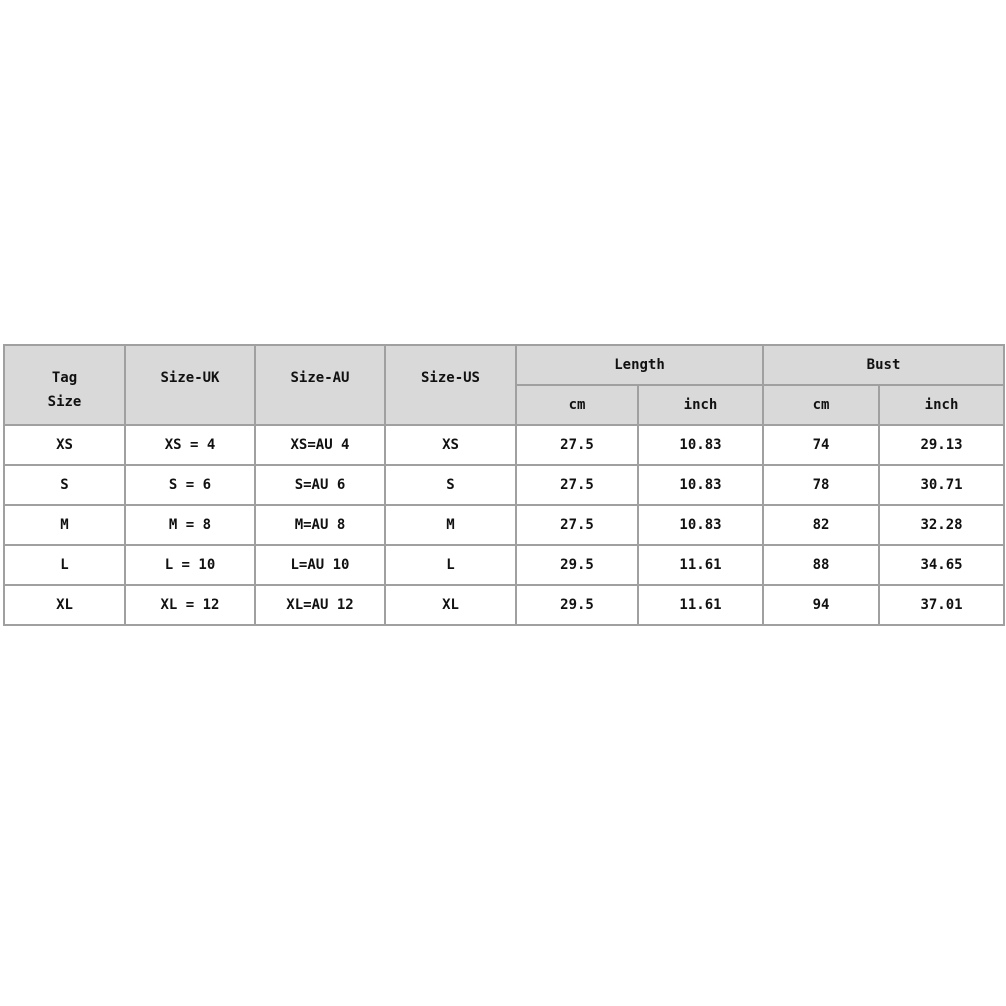 Image resolution: width=1006 pixels, height=1006 pixels. Describe the element at coordinates (450, 565) in the screenshot. I see `cell-us: L` at that location.